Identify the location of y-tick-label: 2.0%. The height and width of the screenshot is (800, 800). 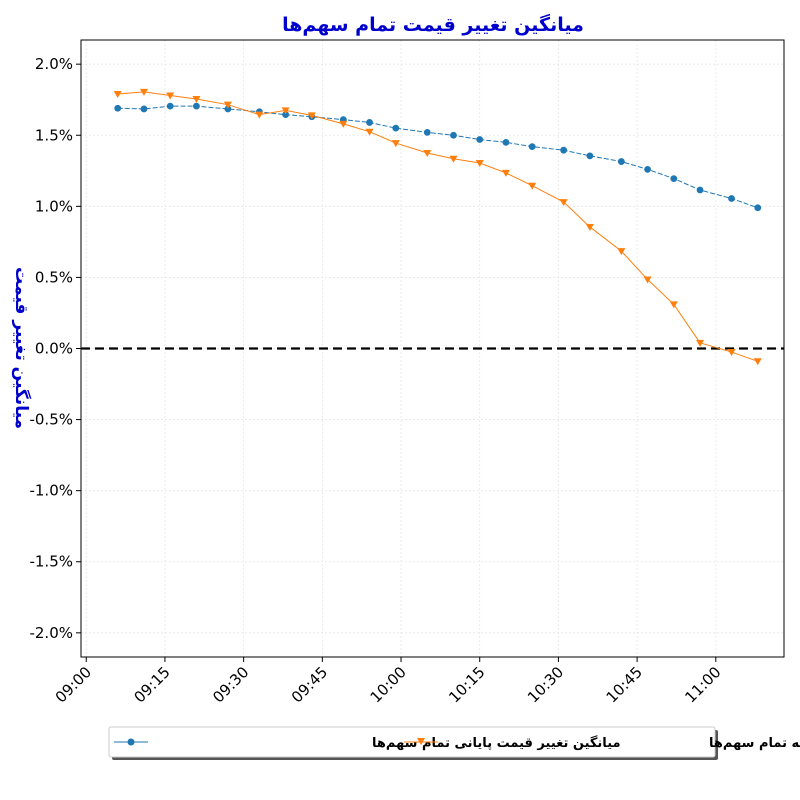
(54, 64).